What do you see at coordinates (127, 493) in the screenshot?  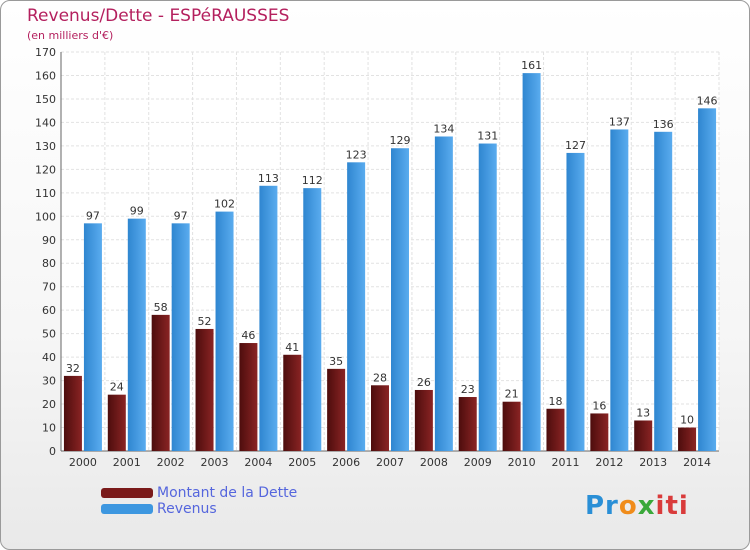 I see `legend-swatch-dette` at bounding box center [127, 493].